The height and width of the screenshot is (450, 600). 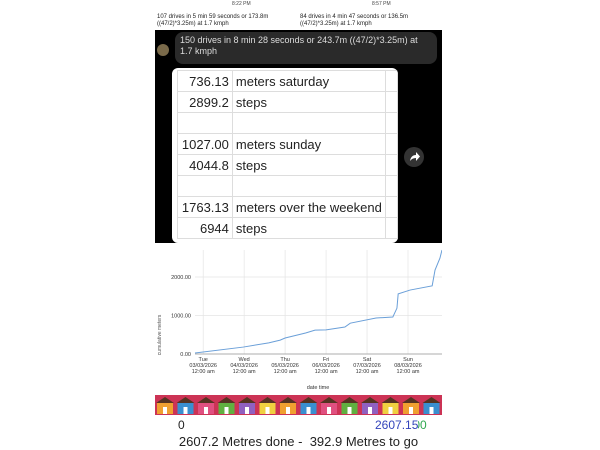 What do you see at coordinates (318, 301) in the screenshot?
I see `data-line` at bounding box center [318, 301].